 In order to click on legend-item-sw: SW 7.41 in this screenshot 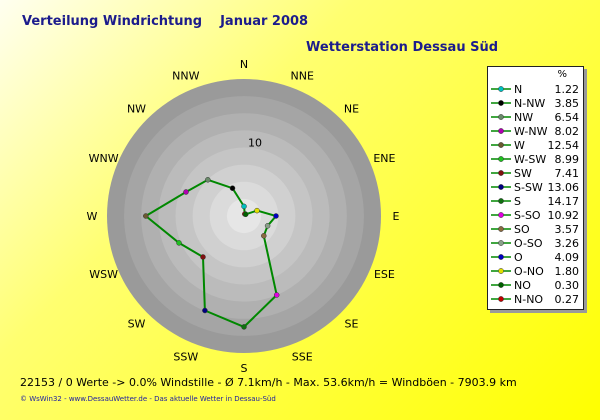, I will do `click(534, 173)`.